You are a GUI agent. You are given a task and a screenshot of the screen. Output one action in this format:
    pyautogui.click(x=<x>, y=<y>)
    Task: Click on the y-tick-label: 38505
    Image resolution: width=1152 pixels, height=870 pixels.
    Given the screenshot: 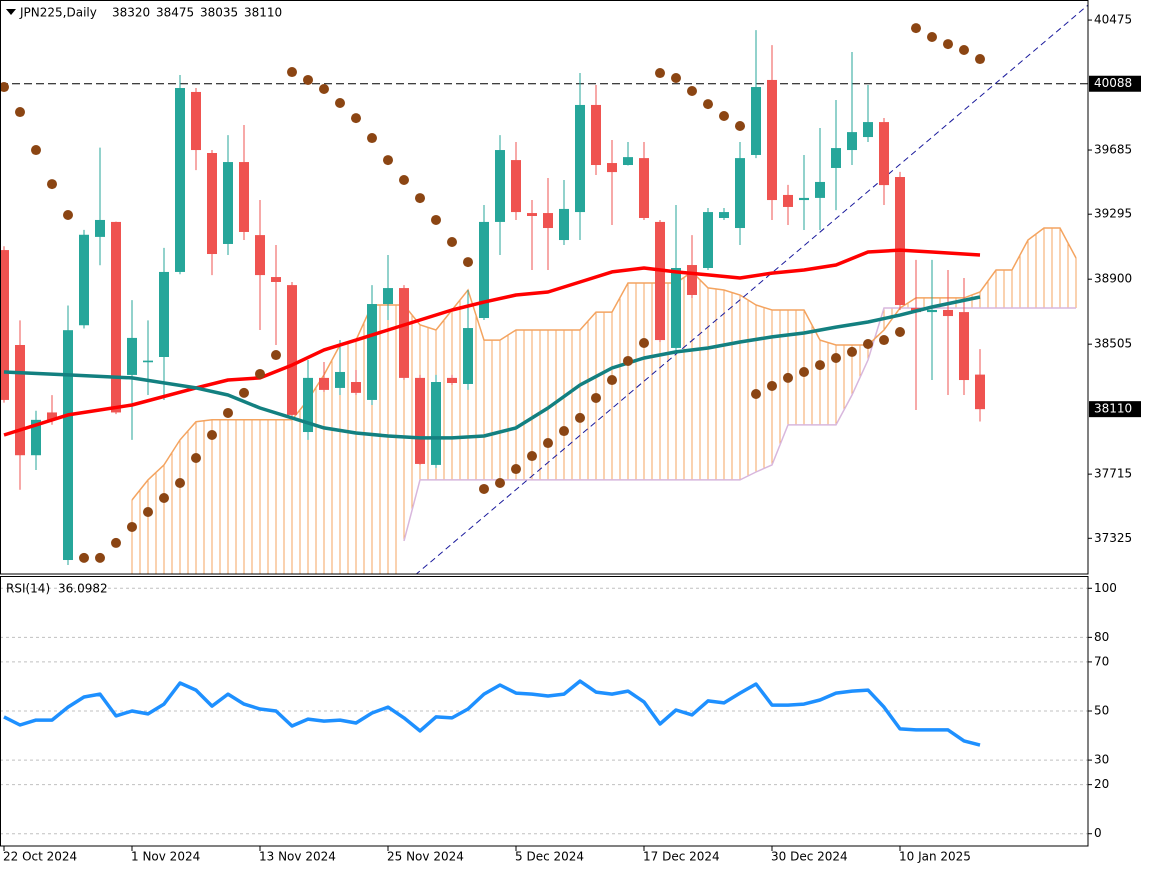 What is the action you would take?
    pyautogui.click(x=1113, y=344)
    